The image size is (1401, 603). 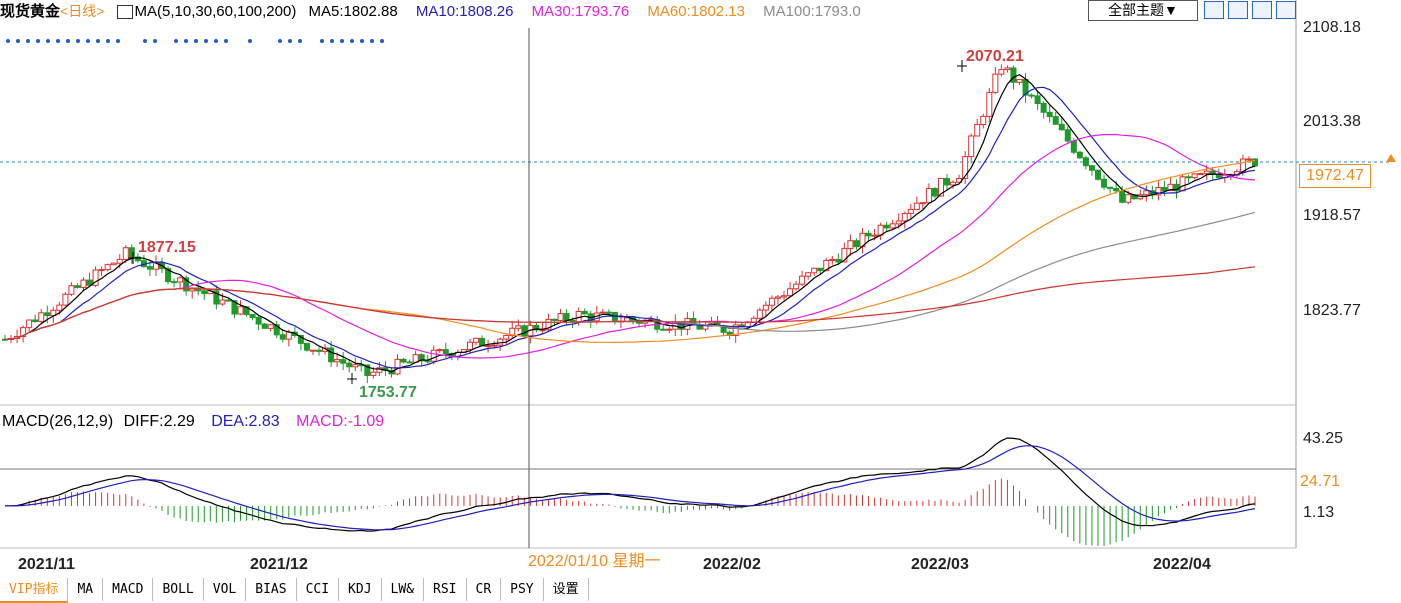 I want to click on macd-params: MACD(26,12,9), so click(x=57, y=421).